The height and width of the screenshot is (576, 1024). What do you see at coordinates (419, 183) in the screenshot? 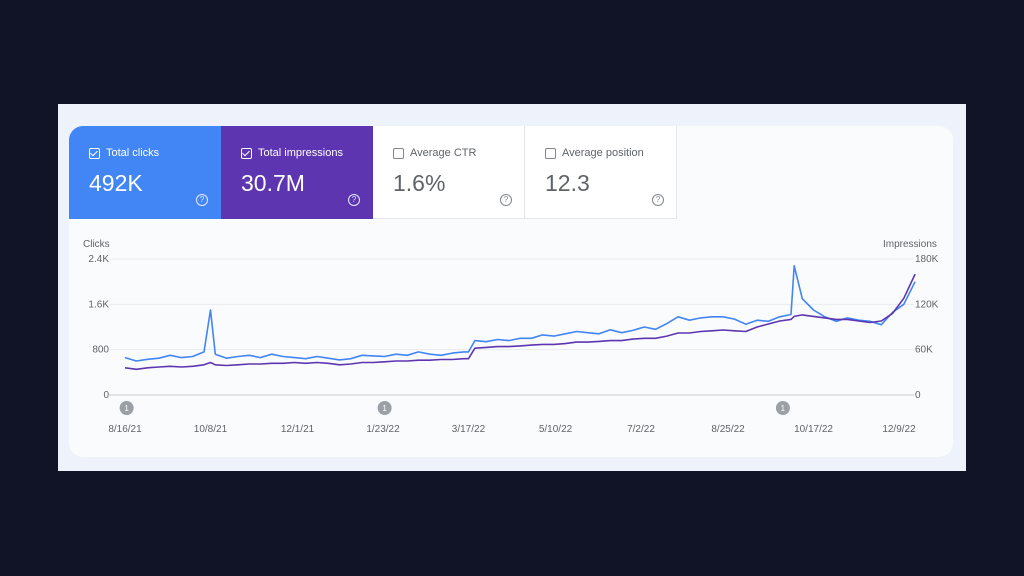
I see `metric-value: 1.6%` at bounding box center [419, 183].